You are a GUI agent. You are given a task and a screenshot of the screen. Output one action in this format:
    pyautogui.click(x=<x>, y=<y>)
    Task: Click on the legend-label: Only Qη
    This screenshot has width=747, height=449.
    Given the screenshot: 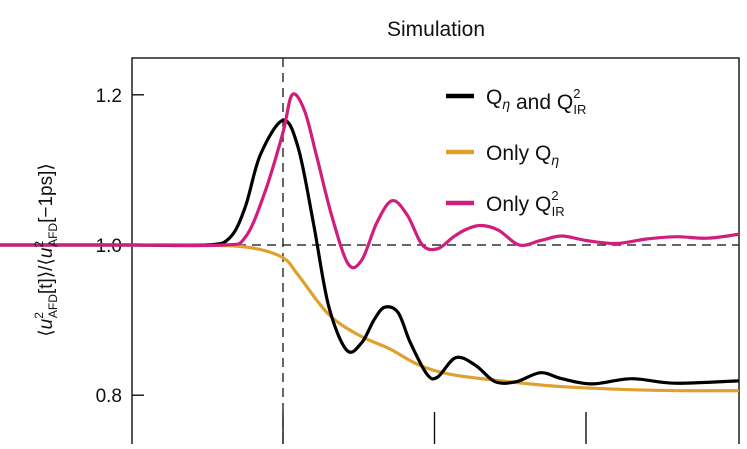 What is the action you would take?
    pyautogui.click(x=522, y=155)
    